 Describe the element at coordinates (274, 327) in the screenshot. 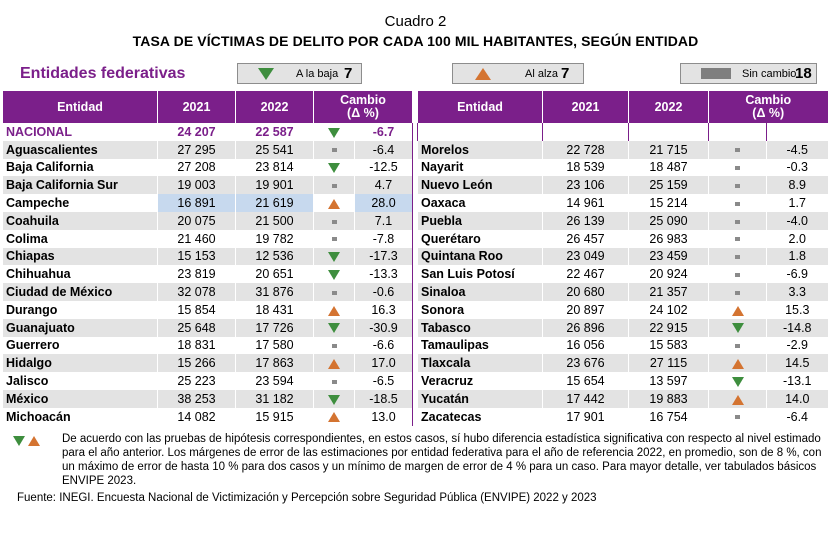

I see `value-2022: 17 726` at that location.